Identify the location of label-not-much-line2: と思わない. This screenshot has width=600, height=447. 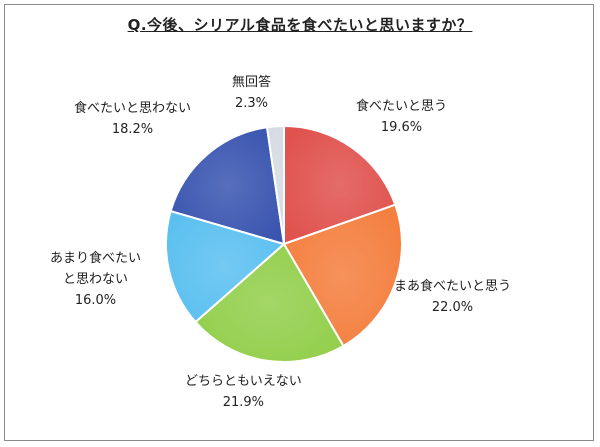
(96, 279).